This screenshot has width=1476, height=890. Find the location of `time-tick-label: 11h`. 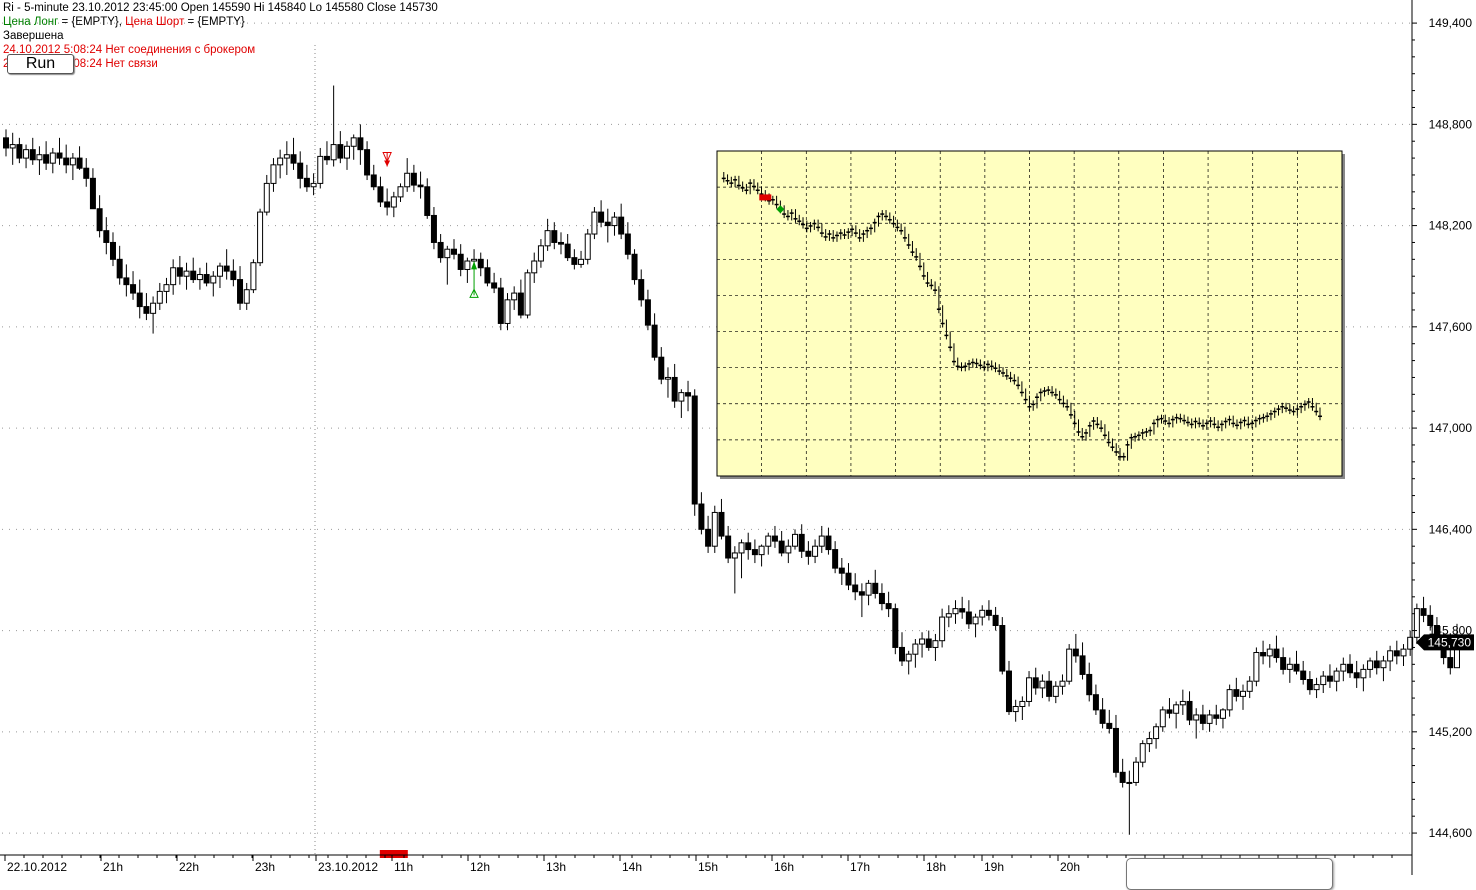

time-tick-label: 11h is located at coordinates (403, 867).